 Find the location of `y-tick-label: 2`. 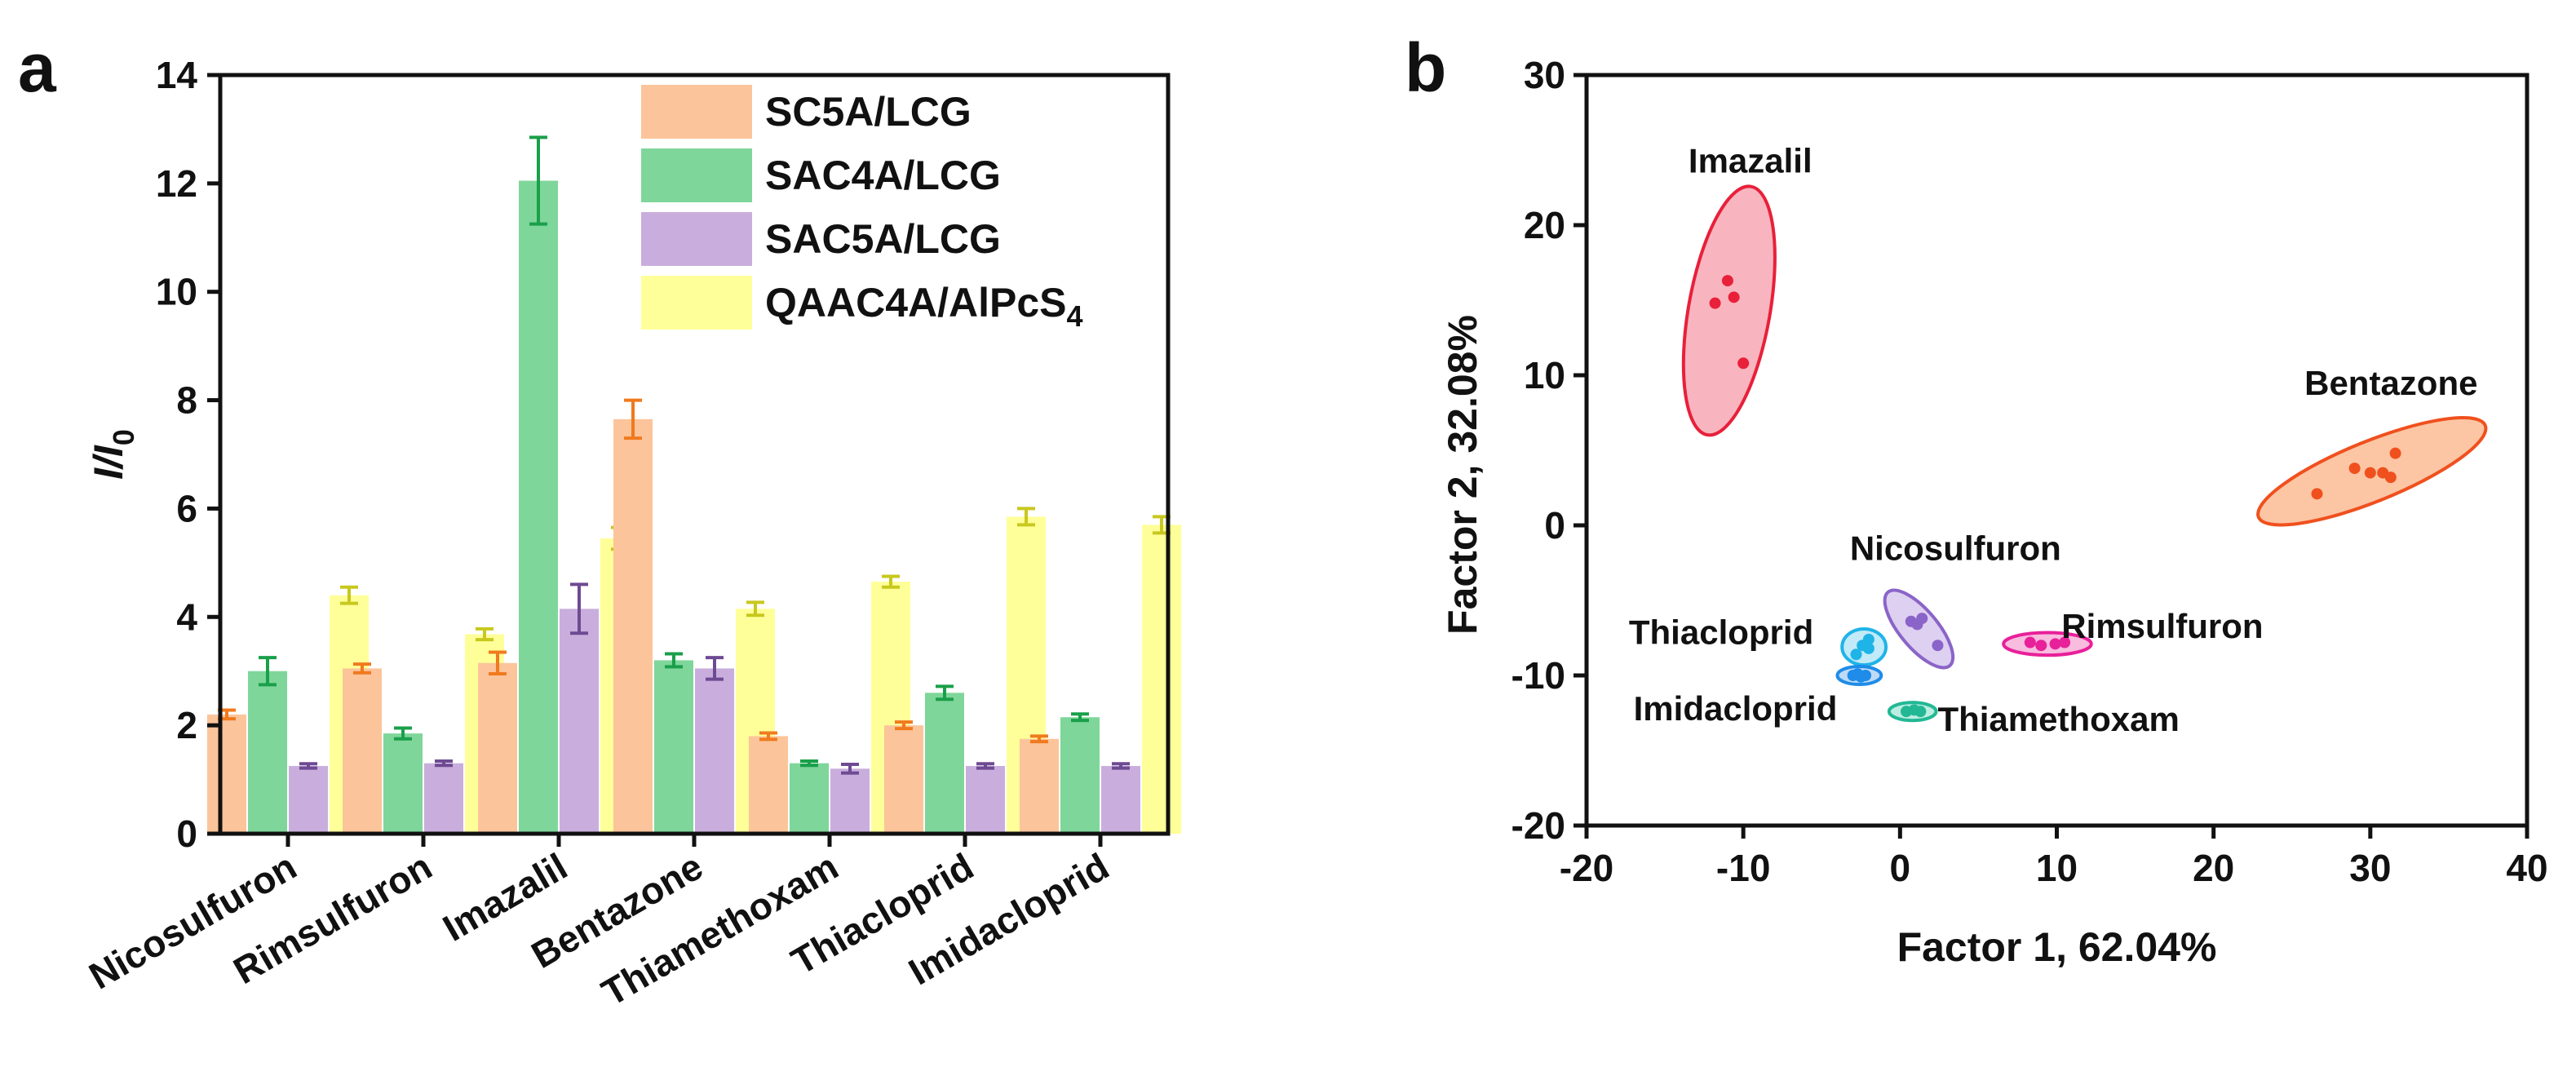

y-tick-label: 2 is located at coordinates (186, 725).